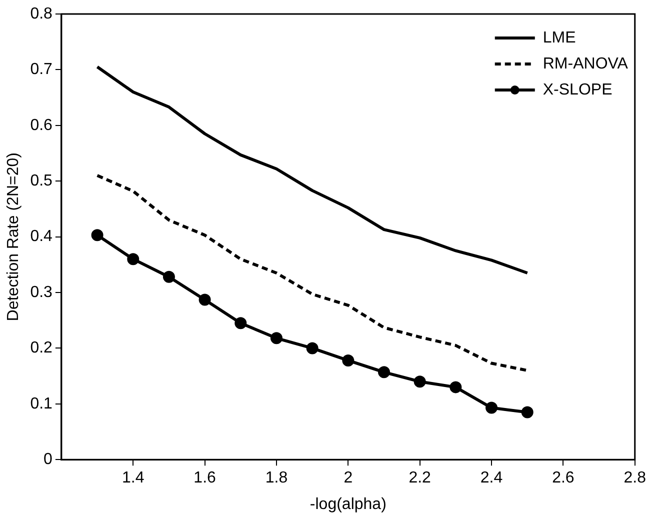 This screenshot has height=518, width=649. Describe the element at coordinates (348, 478) in the screenshot. I see `x-tick-label: 2` at that location.